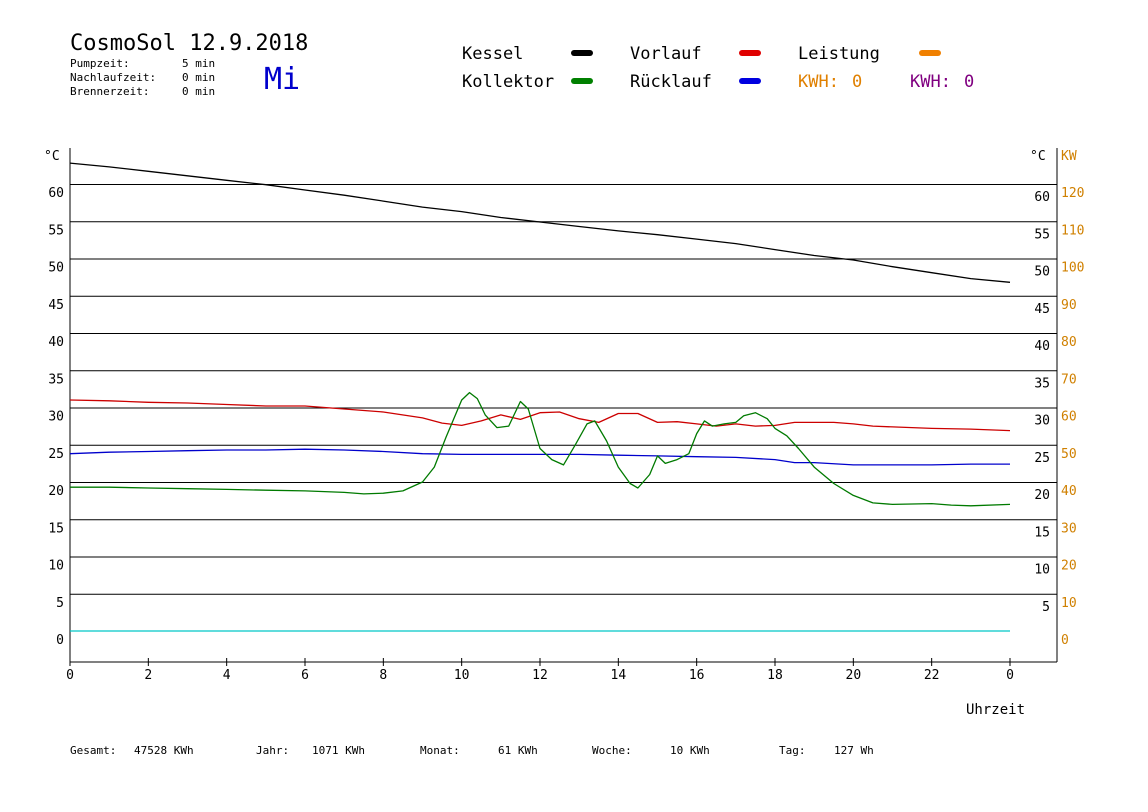 The image size is (1148, 812). I want to click on legend-swatch-ruecklauf, so click(750, 81).